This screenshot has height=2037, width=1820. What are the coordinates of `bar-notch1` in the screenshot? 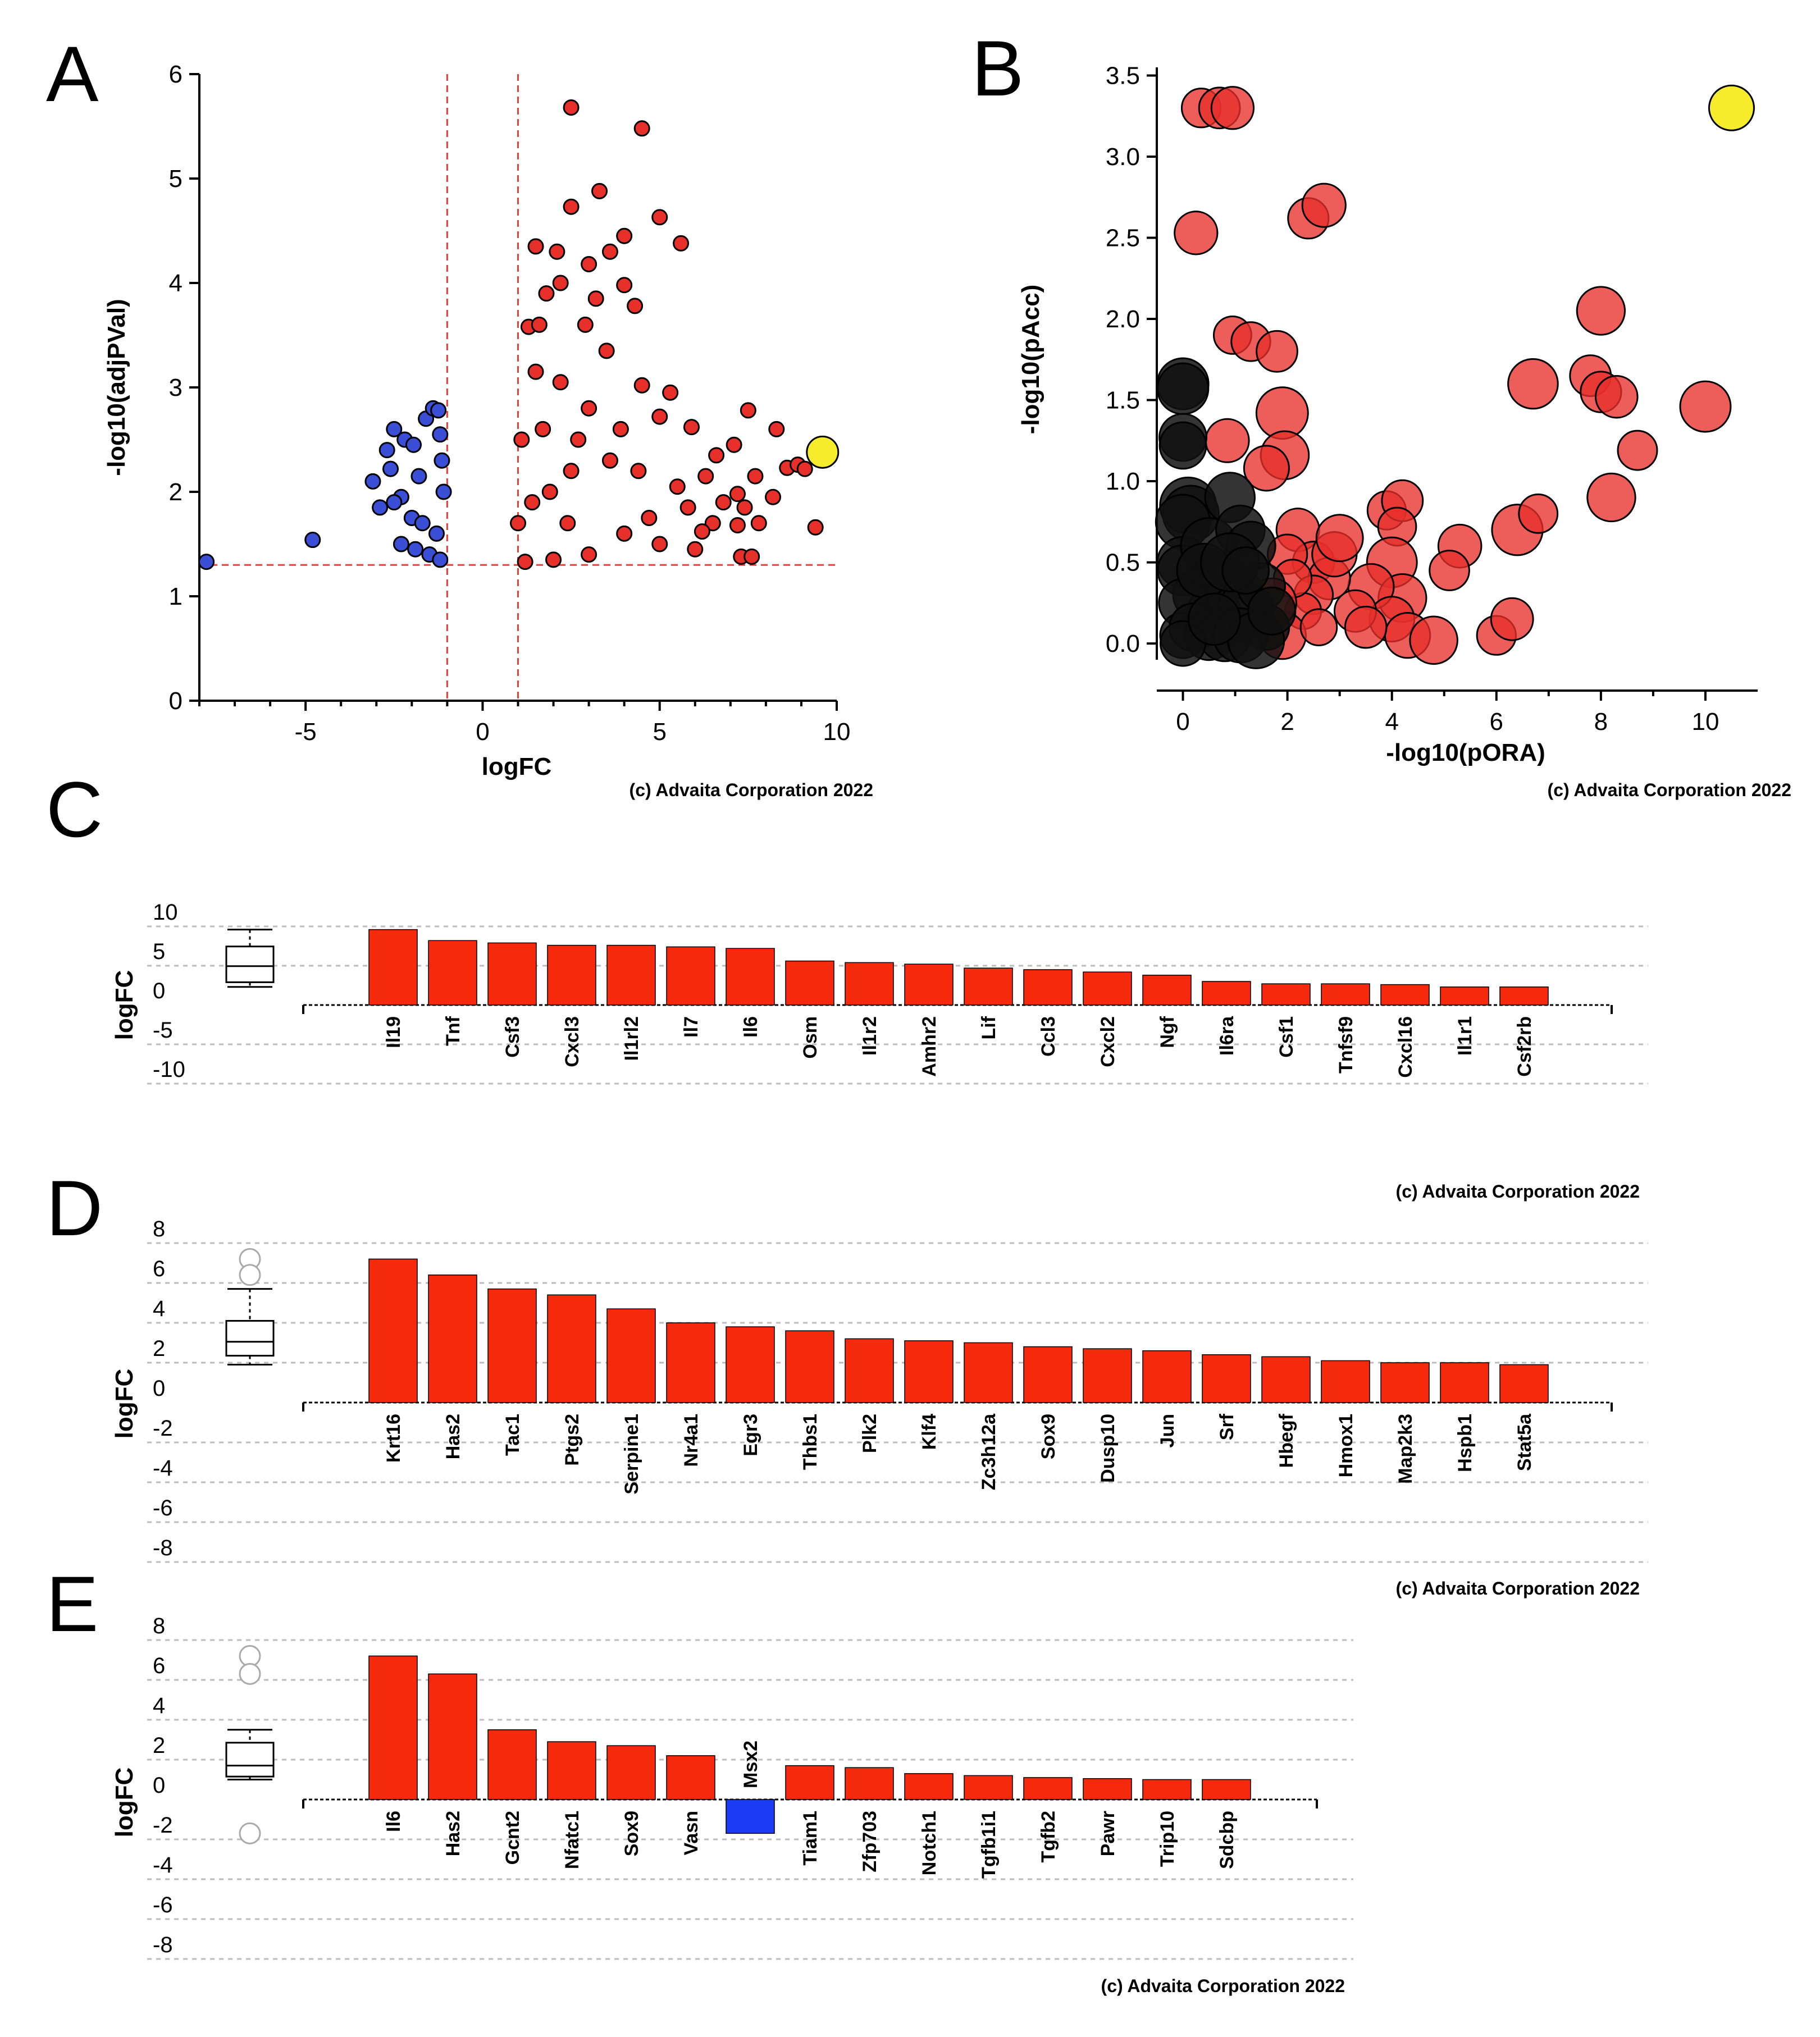 It's located at (929, 1786).